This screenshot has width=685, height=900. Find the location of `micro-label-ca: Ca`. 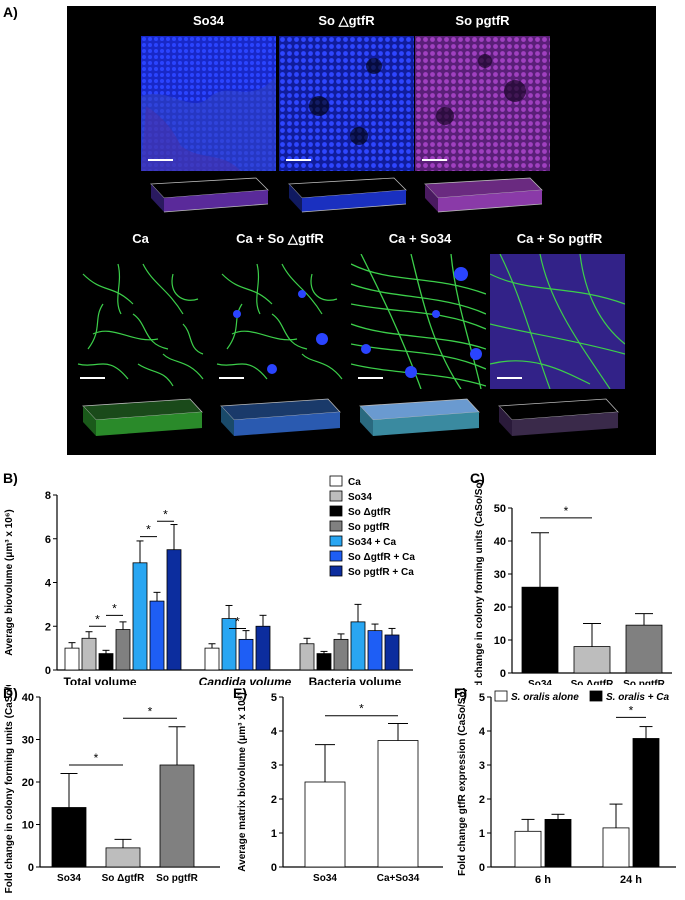

micro-label-ca: Ca is located at coordinates (140, 238).